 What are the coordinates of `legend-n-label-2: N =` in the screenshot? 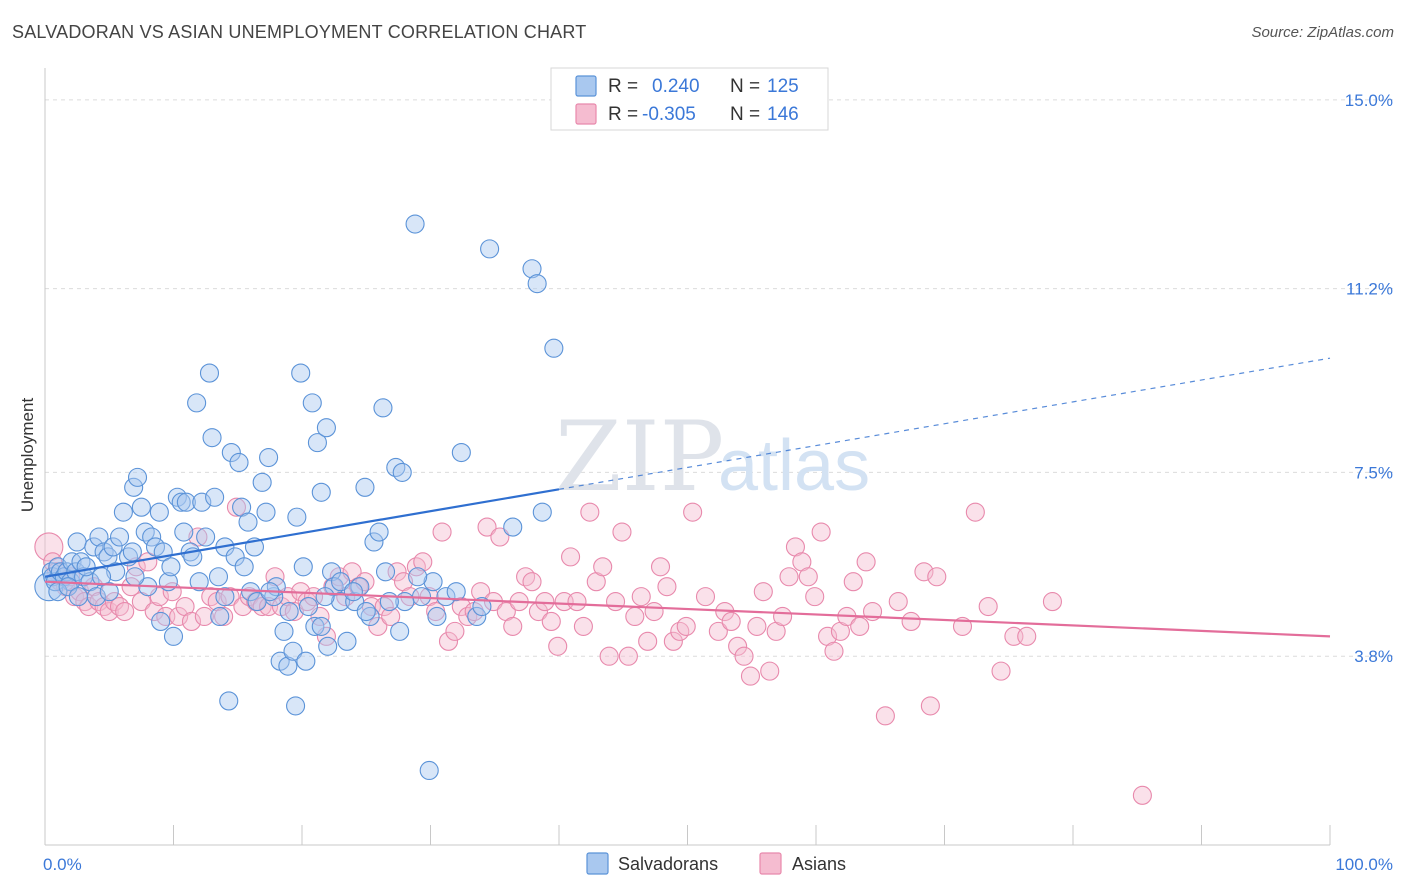 It's located at (745, 114).